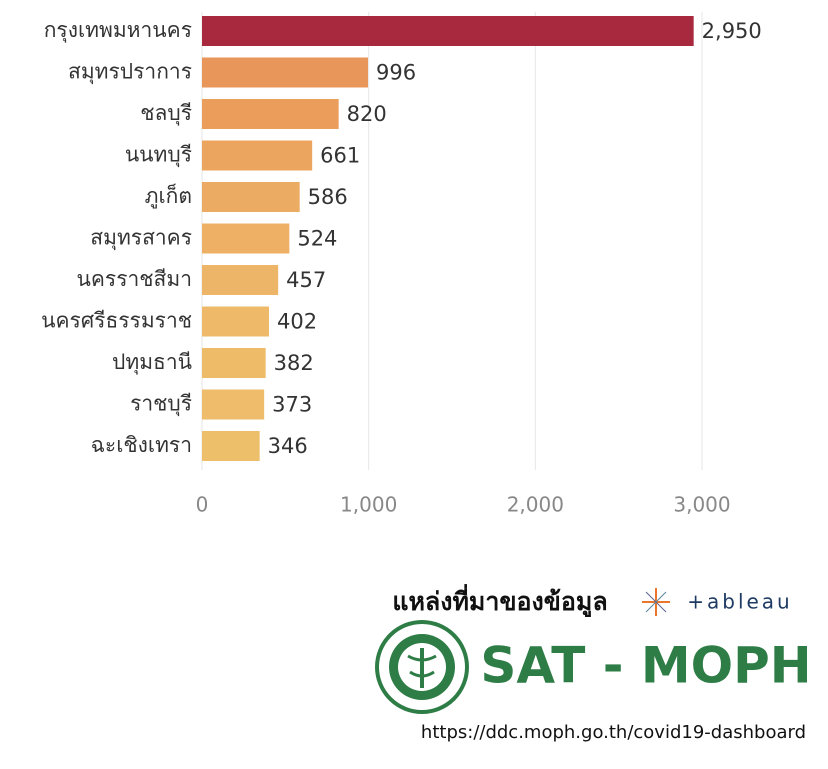  What do you see at coordinates (368, 505) in the screenshot?
I see `x-tick-label: 1,000` at bounding box center [368, 505].